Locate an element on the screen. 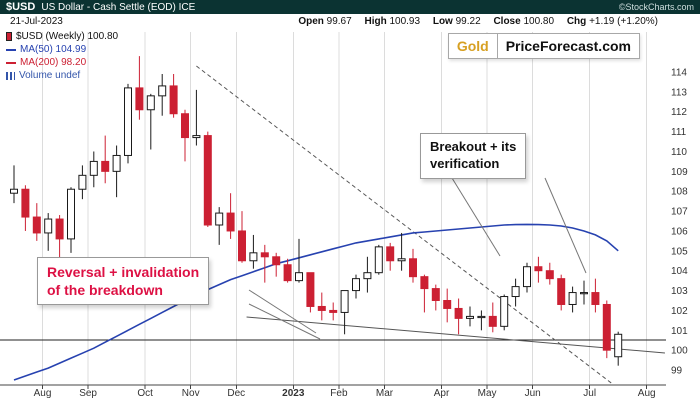 The height and width of the screenshot is (400, 700). svg-text: Feb is located at coordinates (339, 393).